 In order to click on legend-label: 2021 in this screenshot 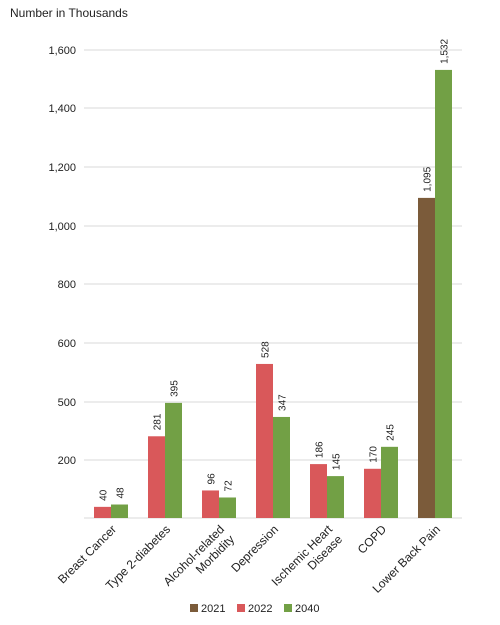, I will do `click(213, 609)`.